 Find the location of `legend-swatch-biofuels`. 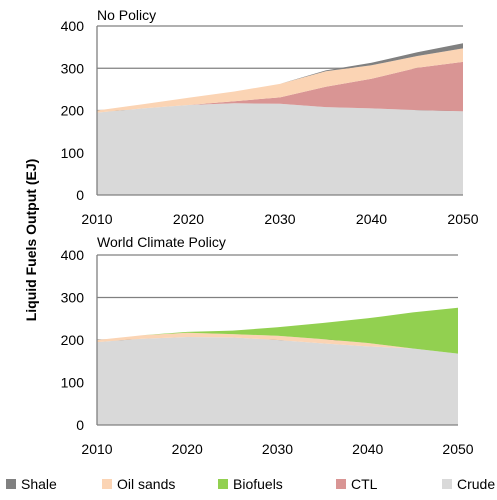

legend-swatch-biofuels is located at coordinates (223, 484).